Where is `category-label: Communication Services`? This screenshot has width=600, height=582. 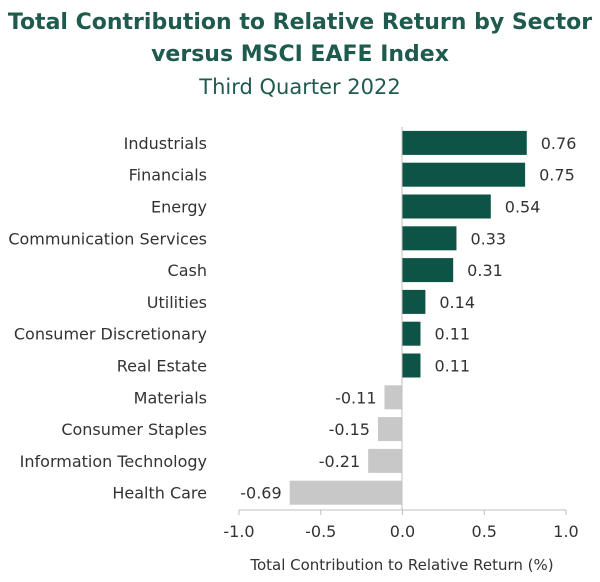
category-label: Communication Services is located at coordinates (107, 238).